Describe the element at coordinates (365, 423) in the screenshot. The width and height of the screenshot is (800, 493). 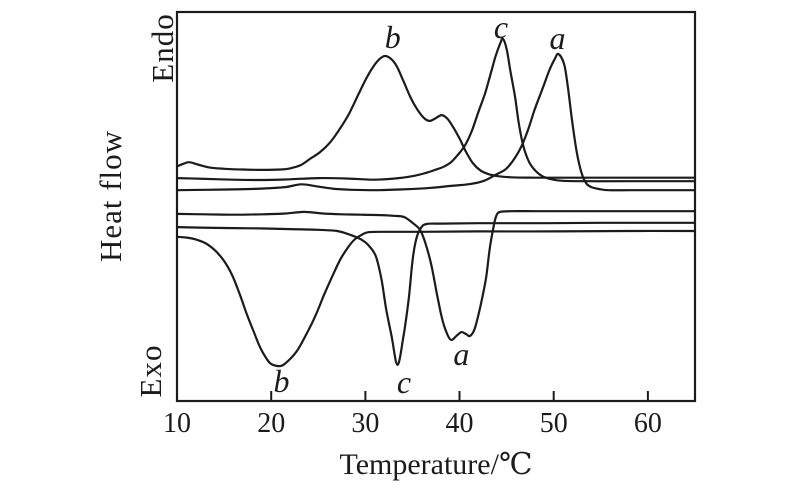
I see `x-tick-label-30: 30` at that location.